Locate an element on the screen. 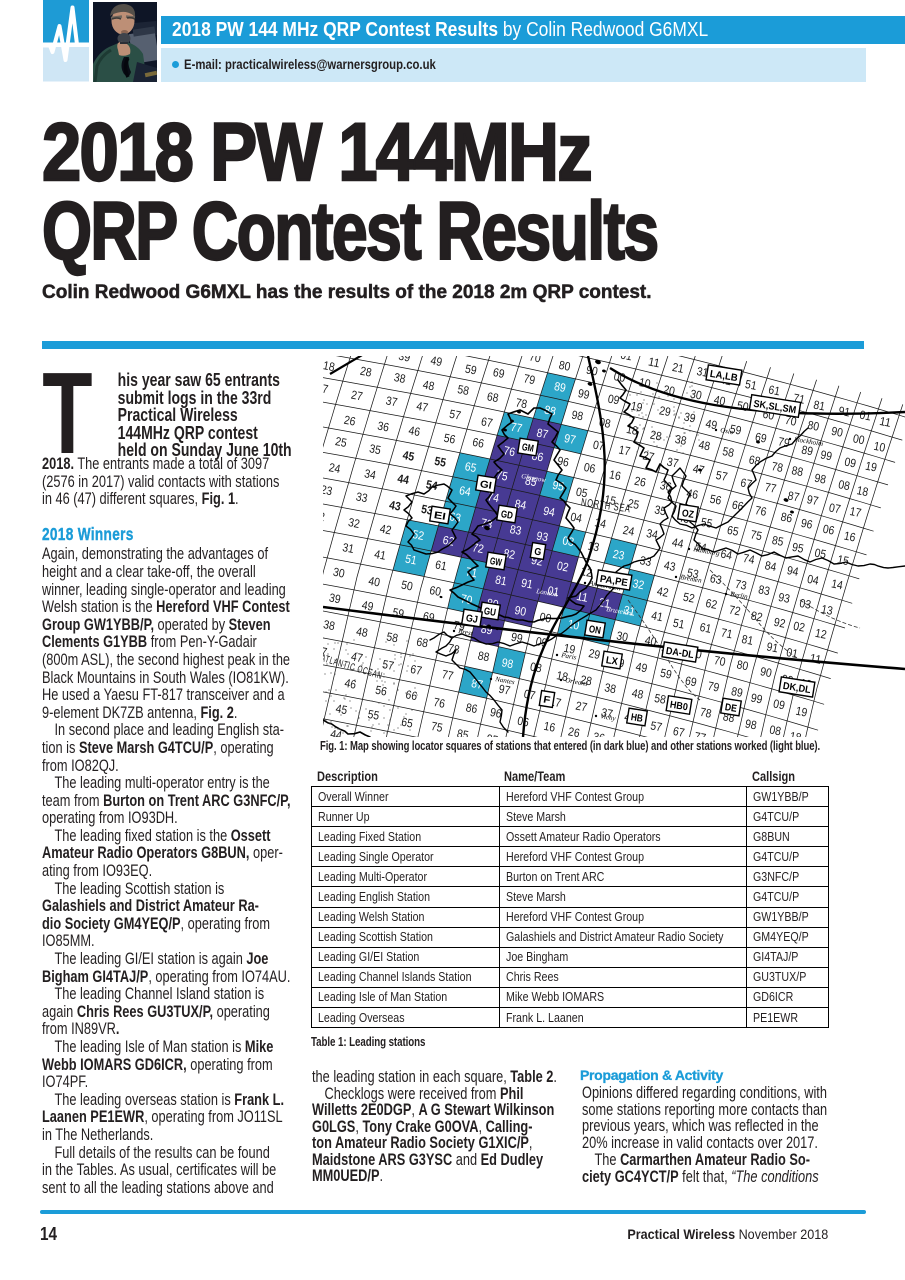 The height and width of the screenshot is (1280, 905). svg-text: 05 is located at coordinates (820, 554).